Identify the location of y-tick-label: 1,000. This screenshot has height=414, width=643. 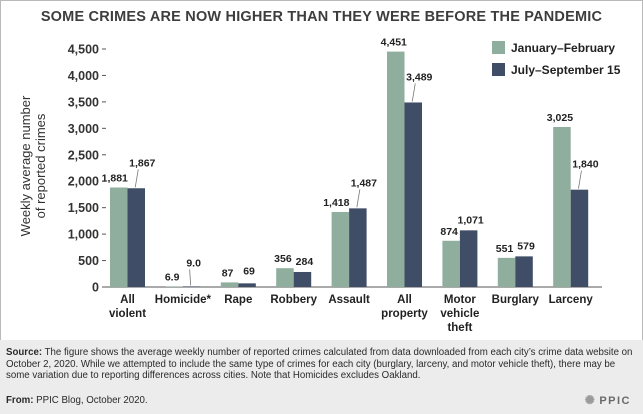
(83, 235).